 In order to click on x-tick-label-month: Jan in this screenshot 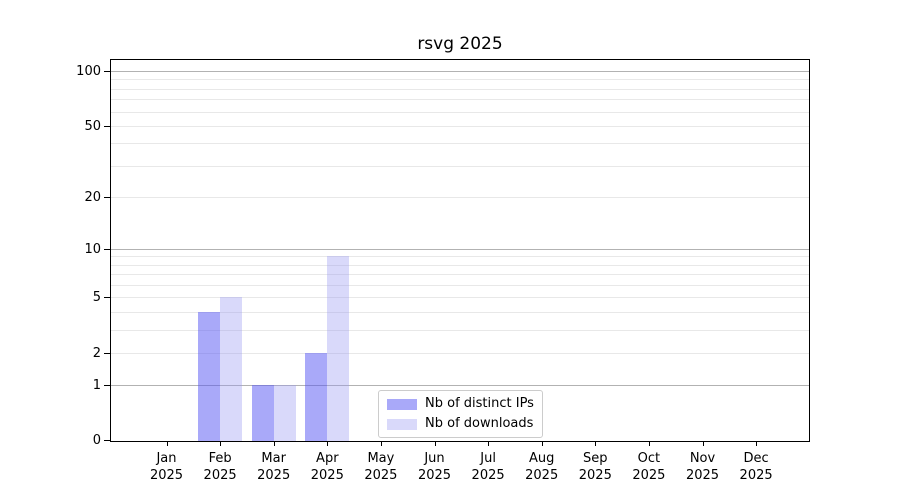, I will do `click(166, 458)`.